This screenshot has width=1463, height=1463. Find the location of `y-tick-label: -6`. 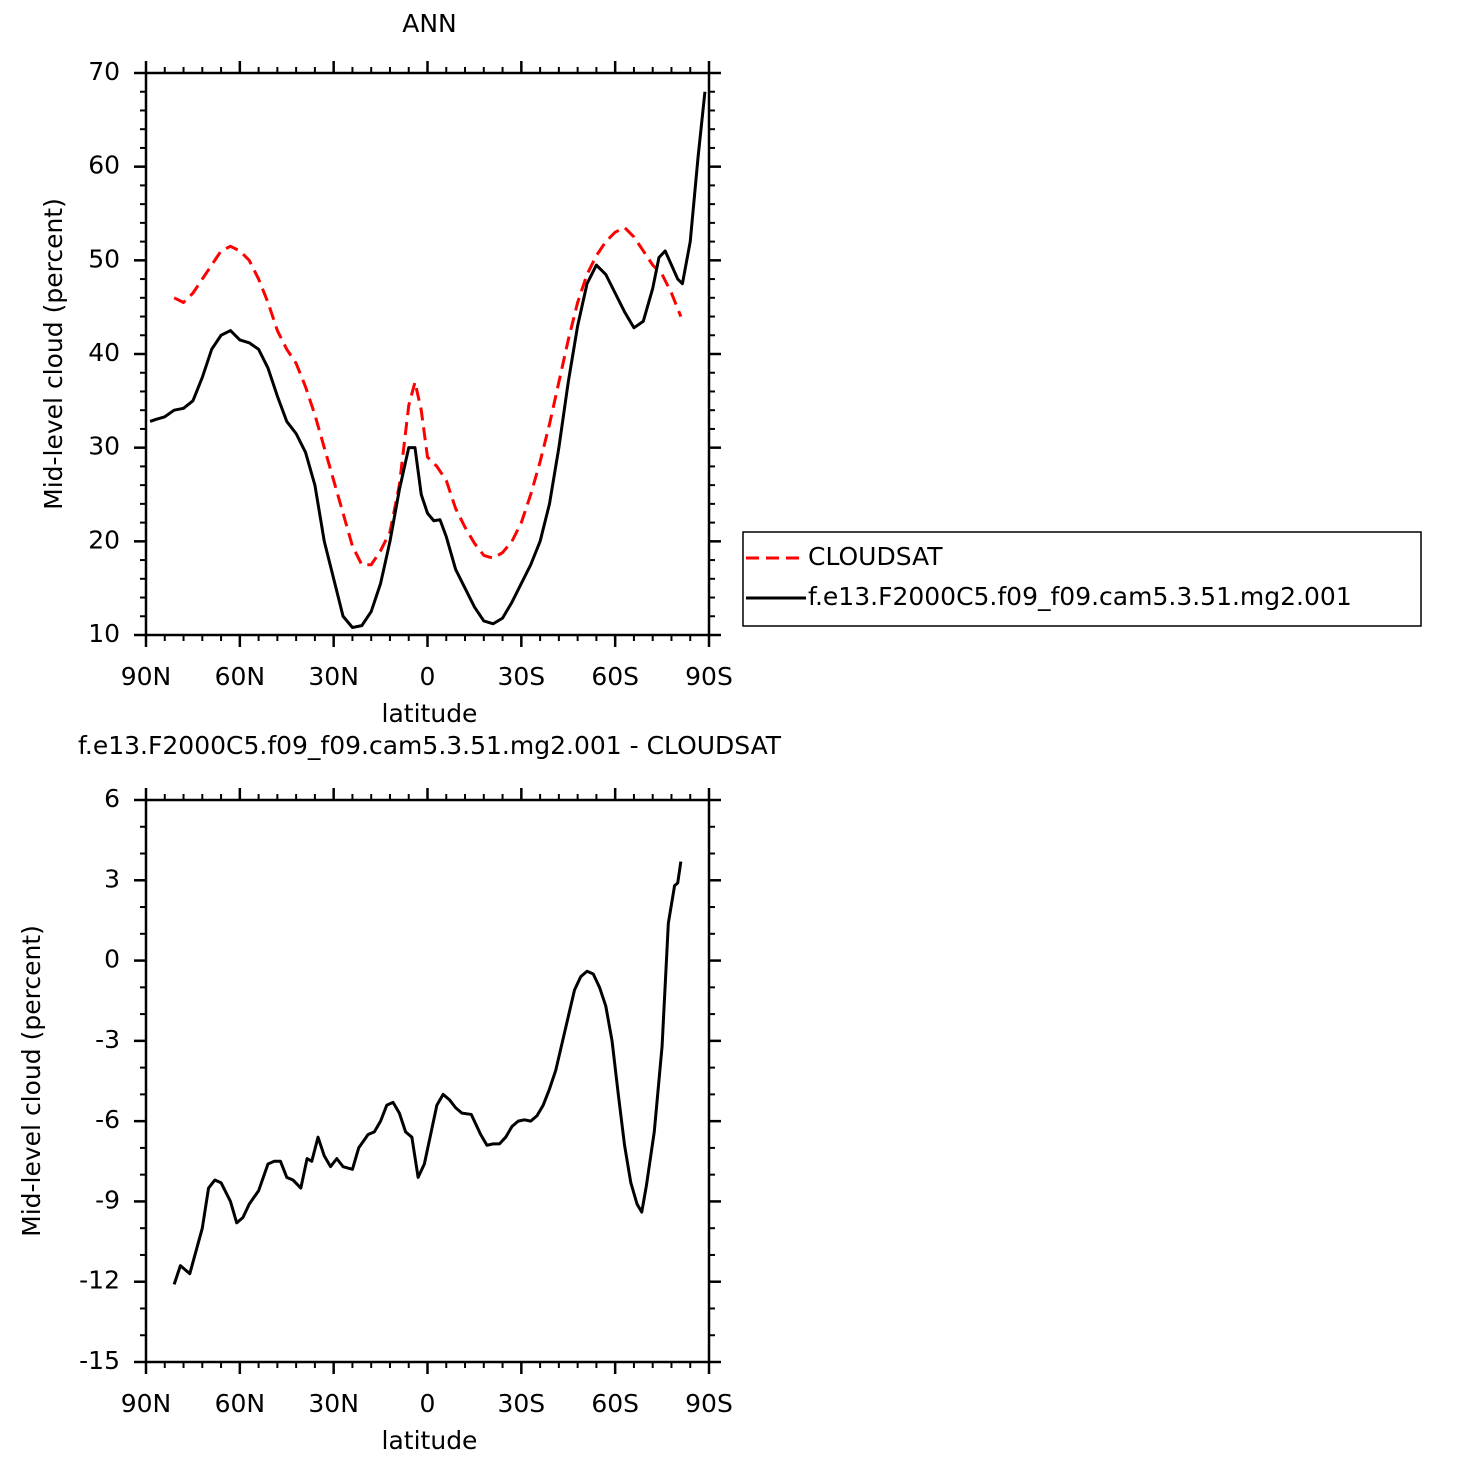

y-tick-label: -6 is located at coordinates (107, 1119).